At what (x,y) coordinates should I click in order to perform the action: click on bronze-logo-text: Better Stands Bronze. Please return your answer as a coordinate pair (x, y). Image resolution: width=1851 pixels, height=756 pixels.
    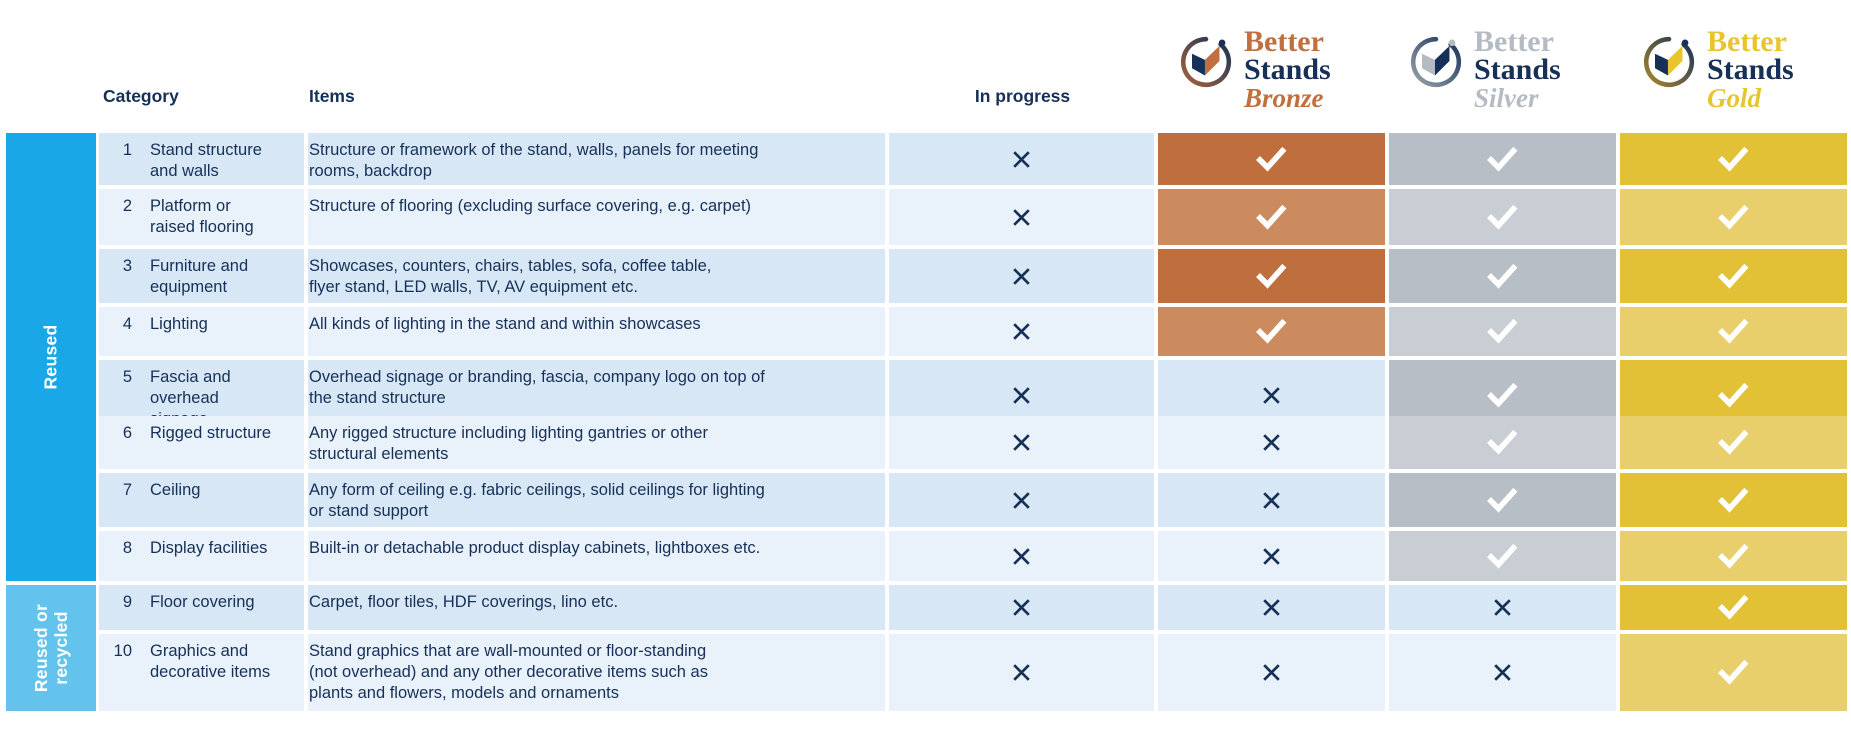
    Looking at the image, I should click on (1287, 69).